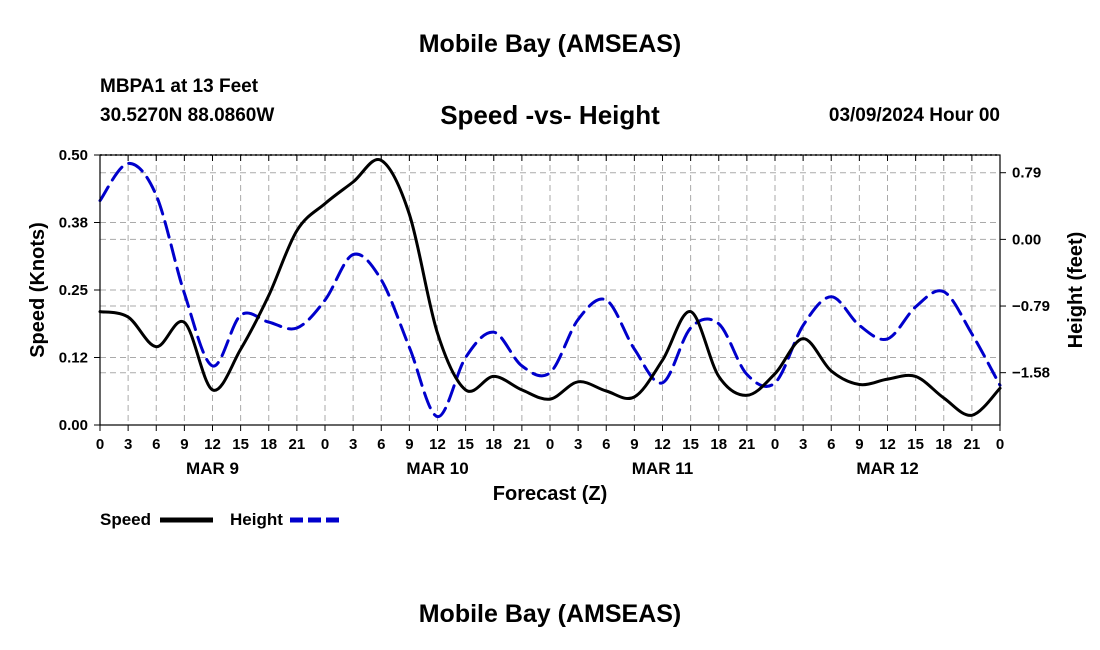 The image size is (1100, 650). What do you see at coordinates (550, 115) in the screenshot?
I see `chart-title: Speed -vs- Height` at bounding box center [550, 115].